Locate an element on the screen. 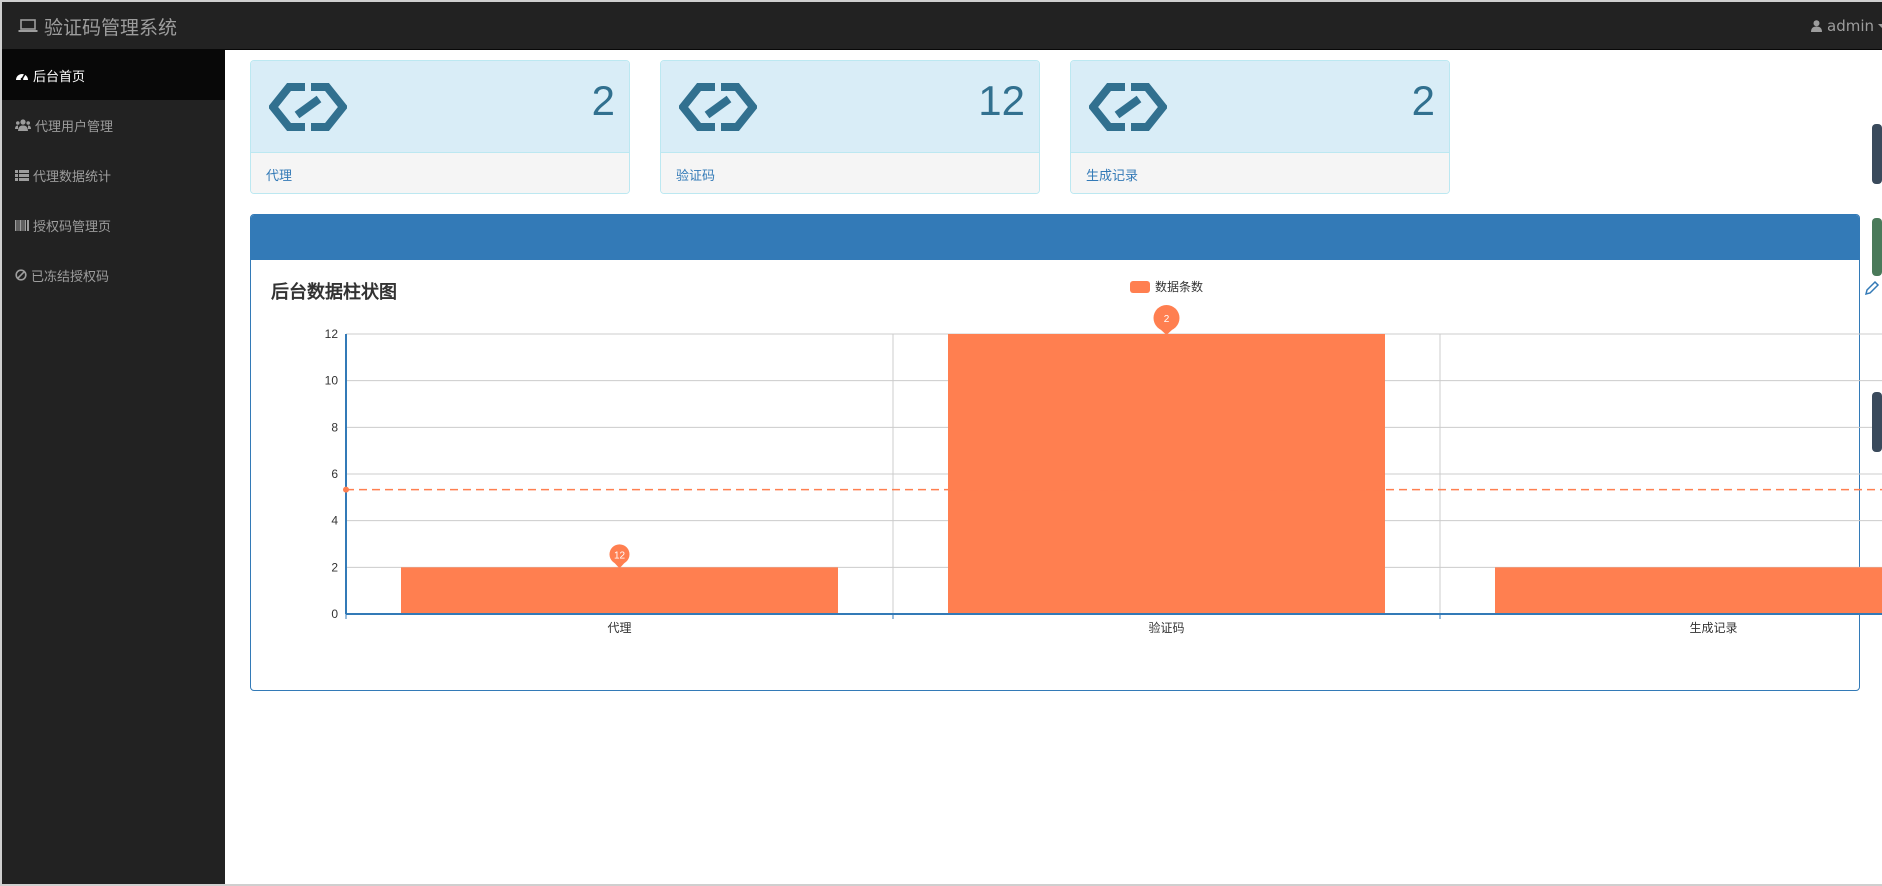  sidebar-item-frozen-codes: 已冻结授权码 is located at coordinates (113, 275).